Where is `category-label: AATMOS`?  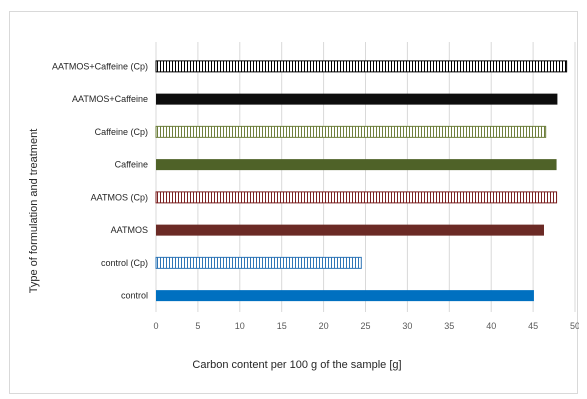 category-label: AATMOS is located at coordinates (129, 230).